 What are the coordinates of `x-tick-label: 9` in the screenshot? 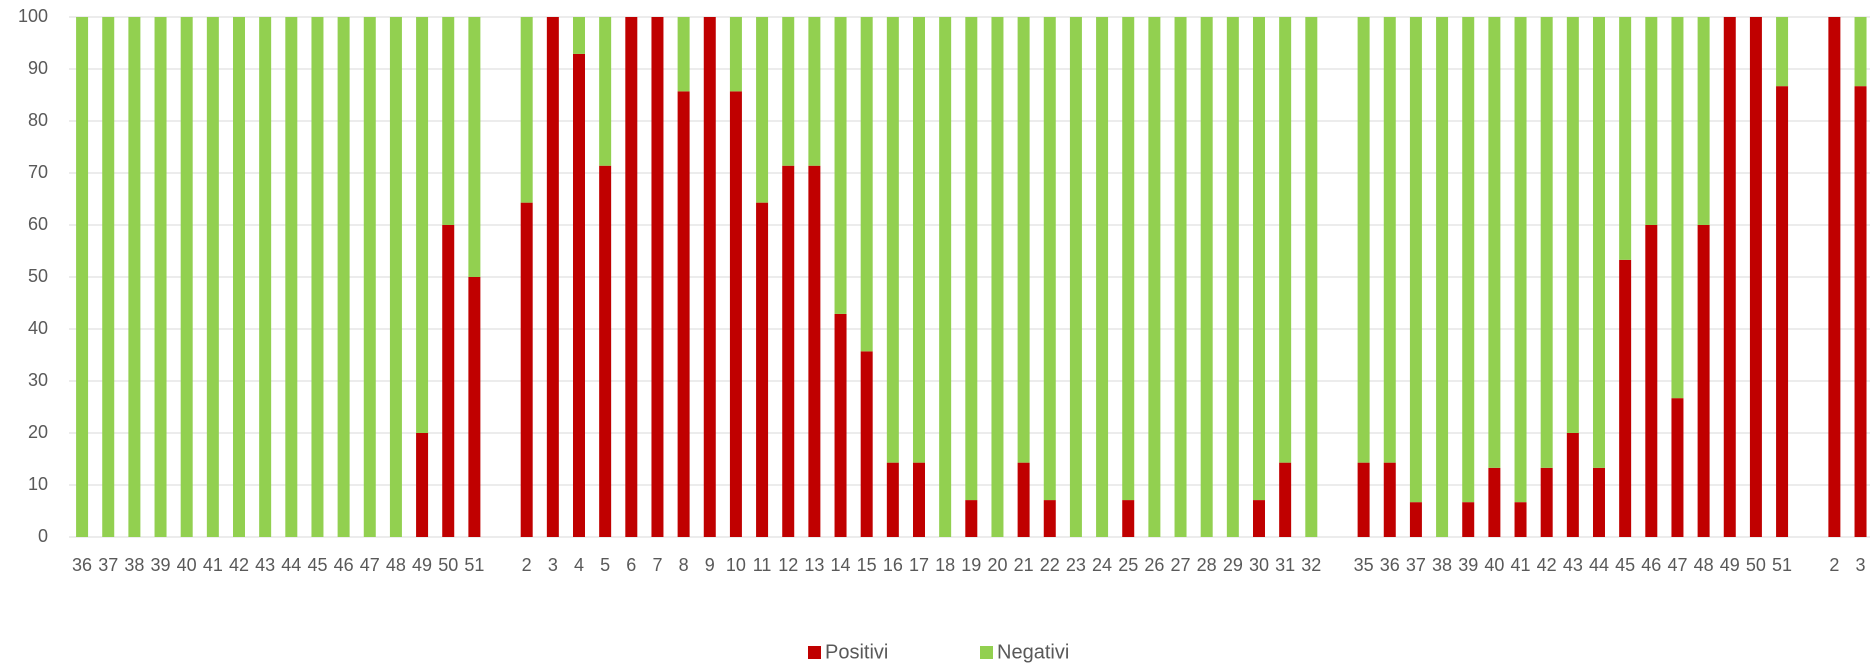 It's located at (710, 565).